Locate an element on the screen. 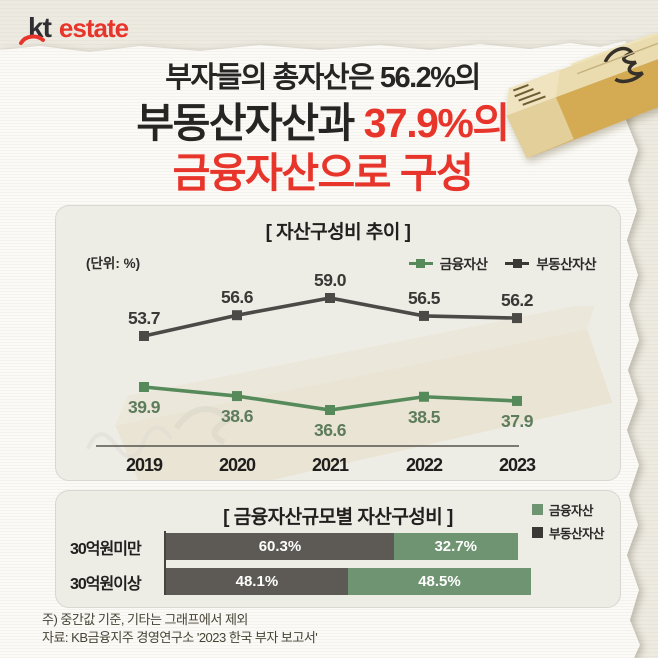  bar-row: 30억원이상 48.1% 48.5% is located at coordinates (338, 581).